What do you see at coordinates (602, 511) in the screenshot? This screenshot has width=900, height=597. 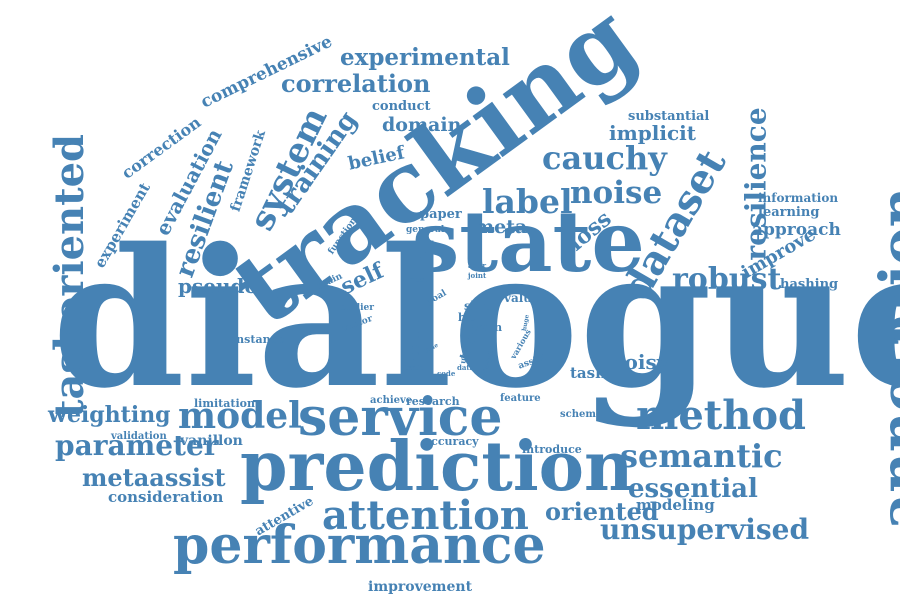 I see `word-oriented: oriented` at bounding box center [602, 511].